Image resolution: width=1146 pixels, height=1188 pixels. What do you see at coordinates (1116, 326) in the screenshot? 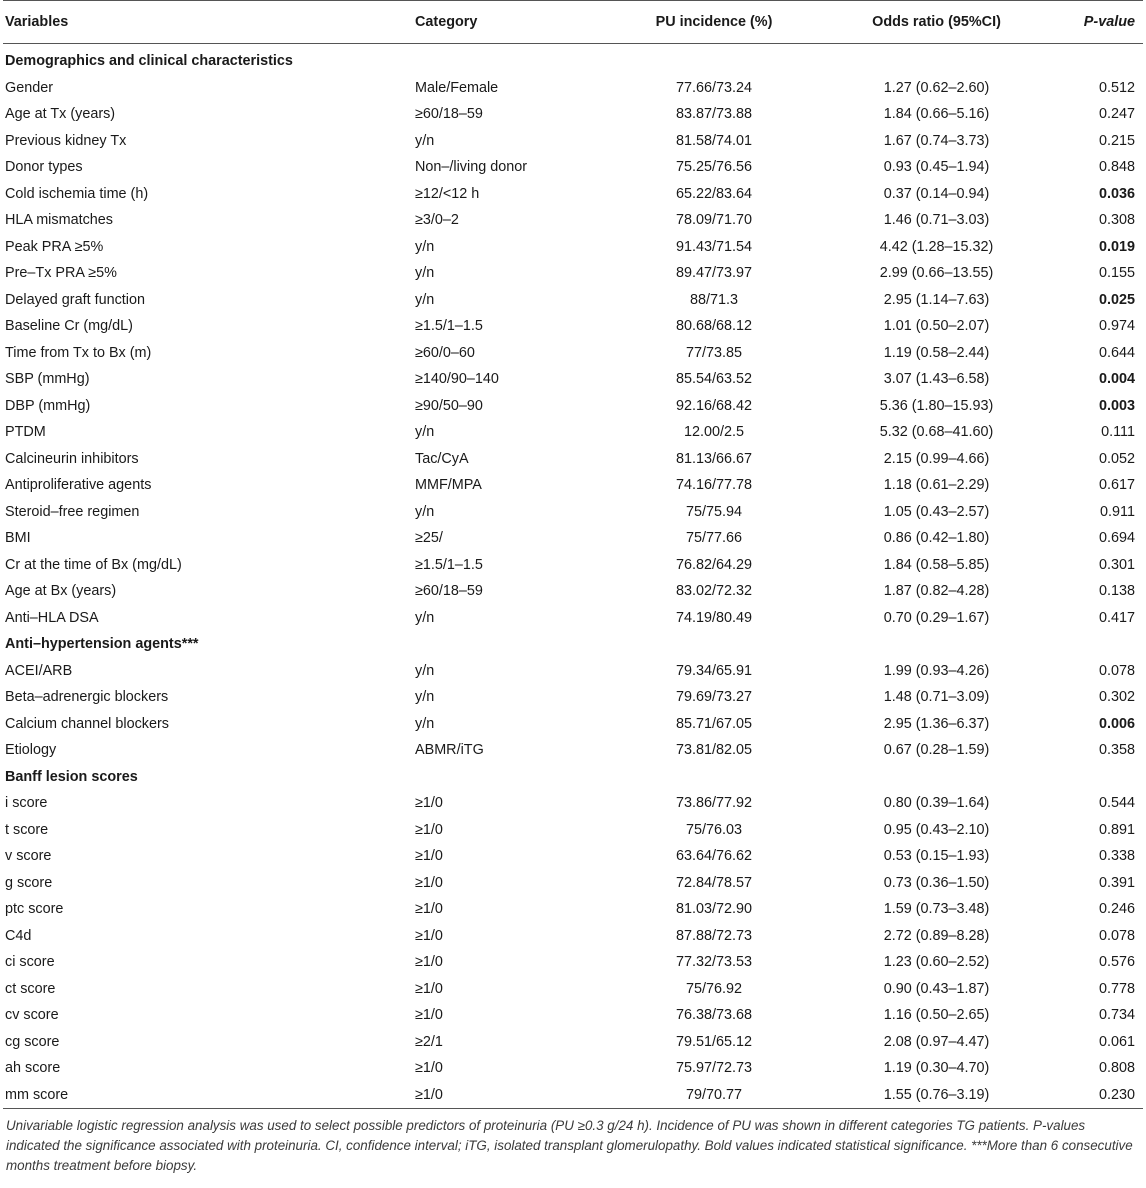
I see `cell-p-value: 0.974` at bounding box center [1116, 326].